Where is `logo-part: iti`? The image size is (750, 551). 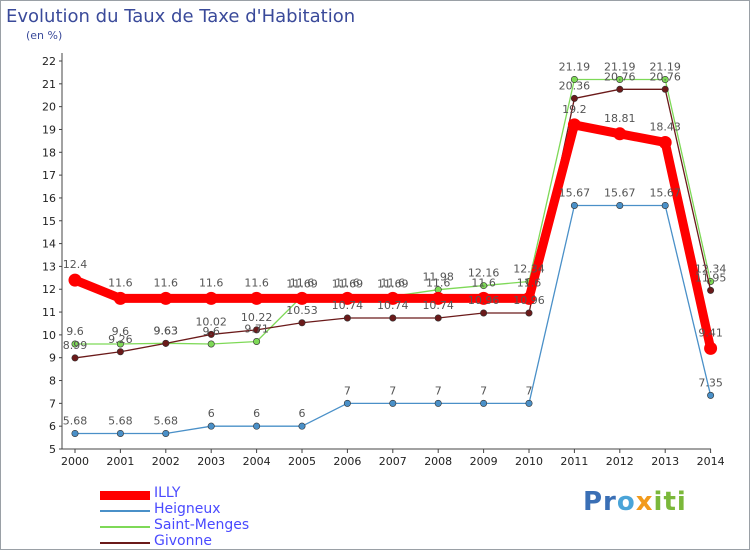 logo-part: iti is located at coordinates (670, 502).